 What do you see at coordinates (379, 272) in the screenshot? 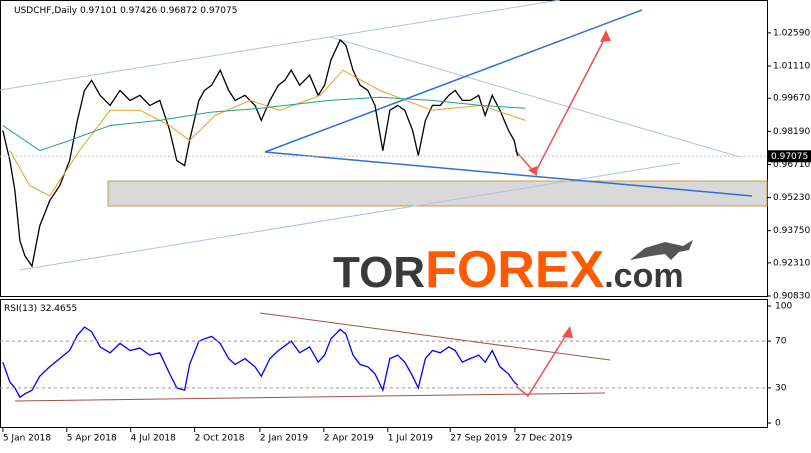
I see `wm-tor: TOR` at bounding box center [379, 272].